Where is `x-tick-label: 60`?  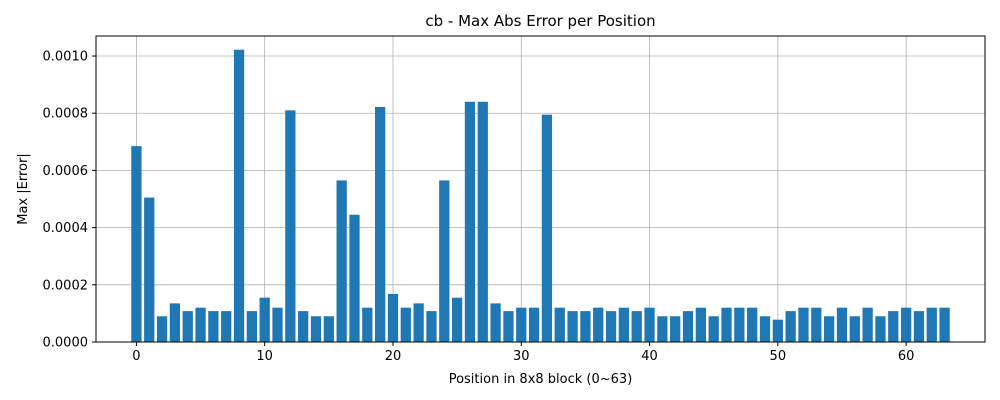
x-tick-label: 60 is located at coordinates (906, 356).